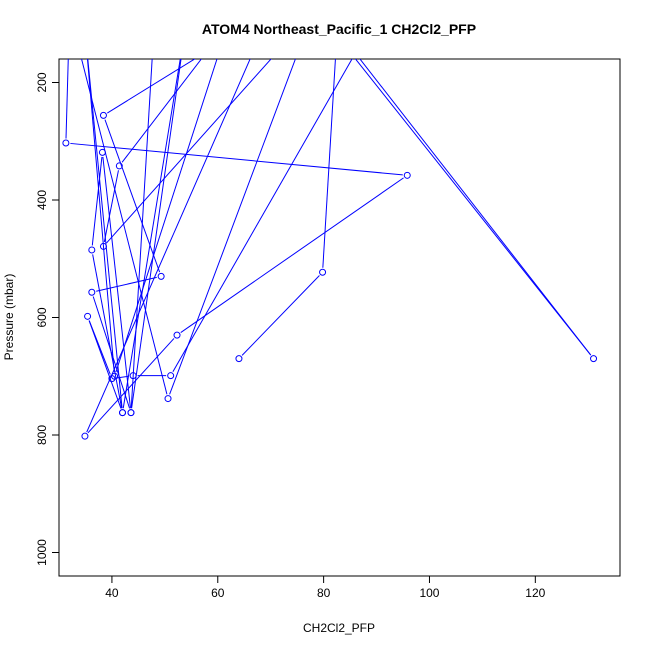  I want to click on x-axis-label: CH2Cl2_PFP, so click(339, 628).